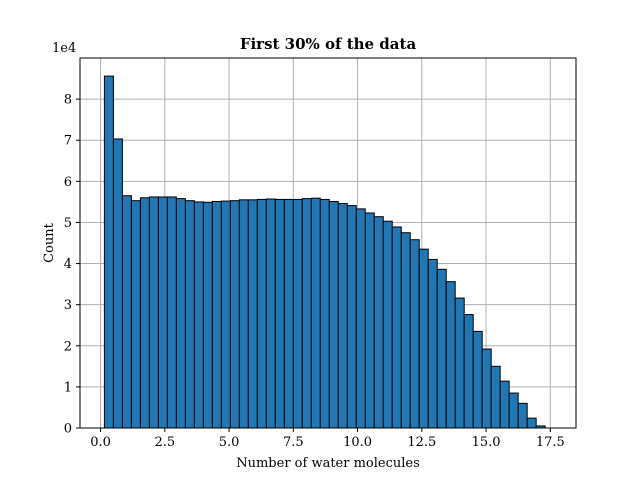  What do you see at coordinates (68, 182) in the screenshot?
I see `y-tick-label: 6` at bounding box center [68, 182].